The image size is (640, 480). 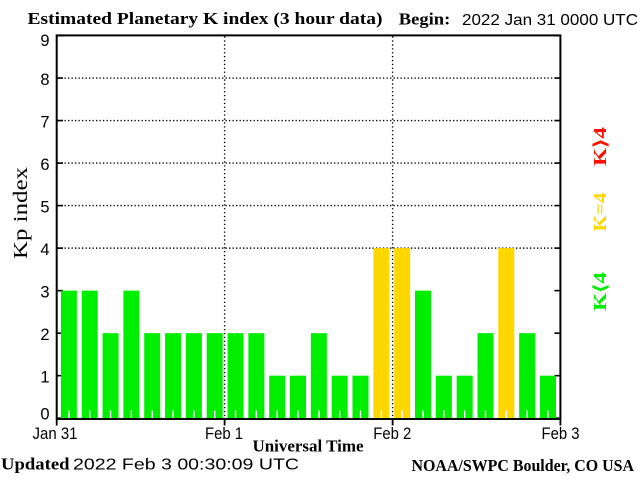 What do you see at coordinates (600, 211) in the screenshot?
I see `svg-text: K=4` at bounding box center [600, 211].